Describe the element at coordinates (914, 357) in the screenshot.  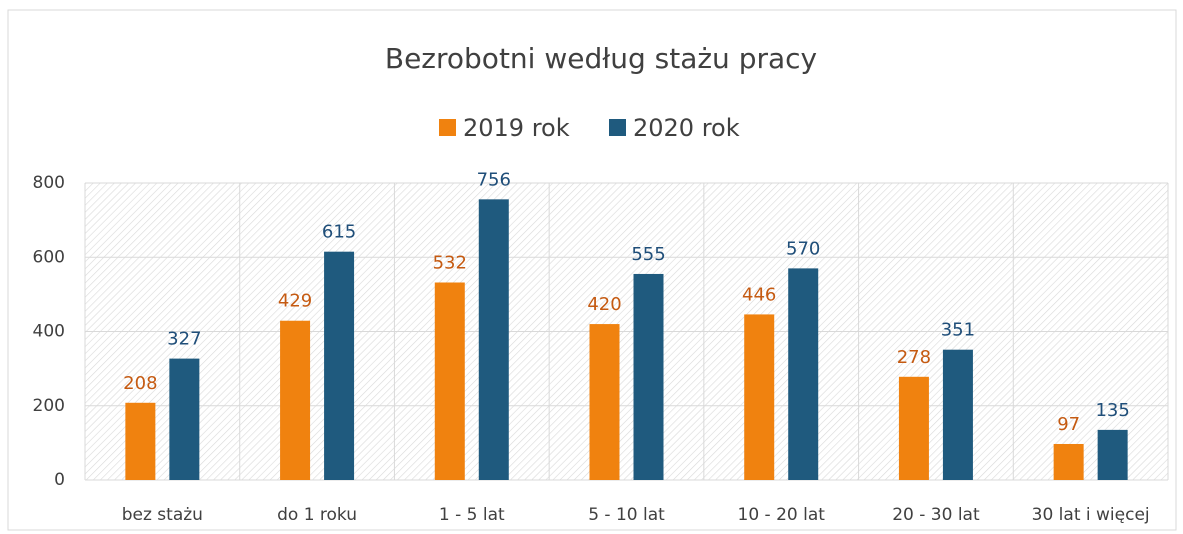
I see `data-label: 278` at that location.